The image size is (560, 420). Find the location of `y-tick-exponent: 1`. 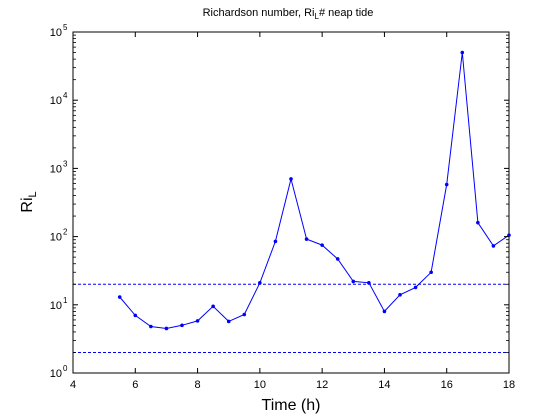

y-tick-exponent: 1 is located at coordinates (65, 300).